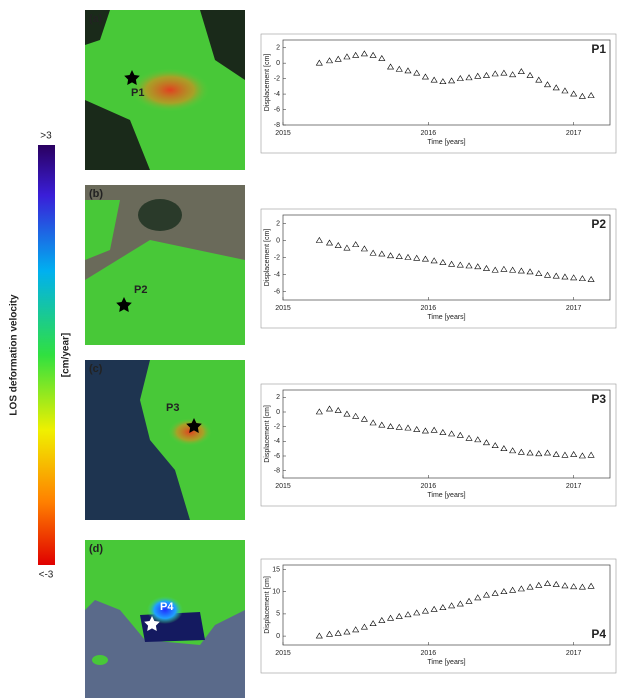  I want to click on plot-area, so click(446, 605).